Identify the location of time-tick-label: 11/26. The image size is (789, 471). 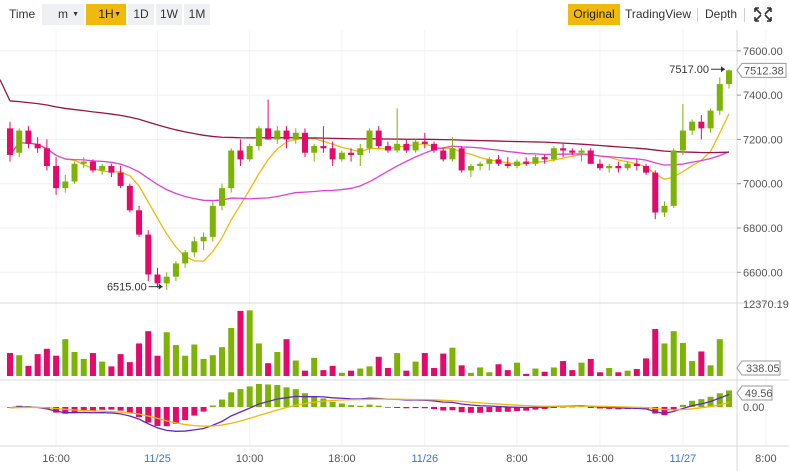
(424, 459).